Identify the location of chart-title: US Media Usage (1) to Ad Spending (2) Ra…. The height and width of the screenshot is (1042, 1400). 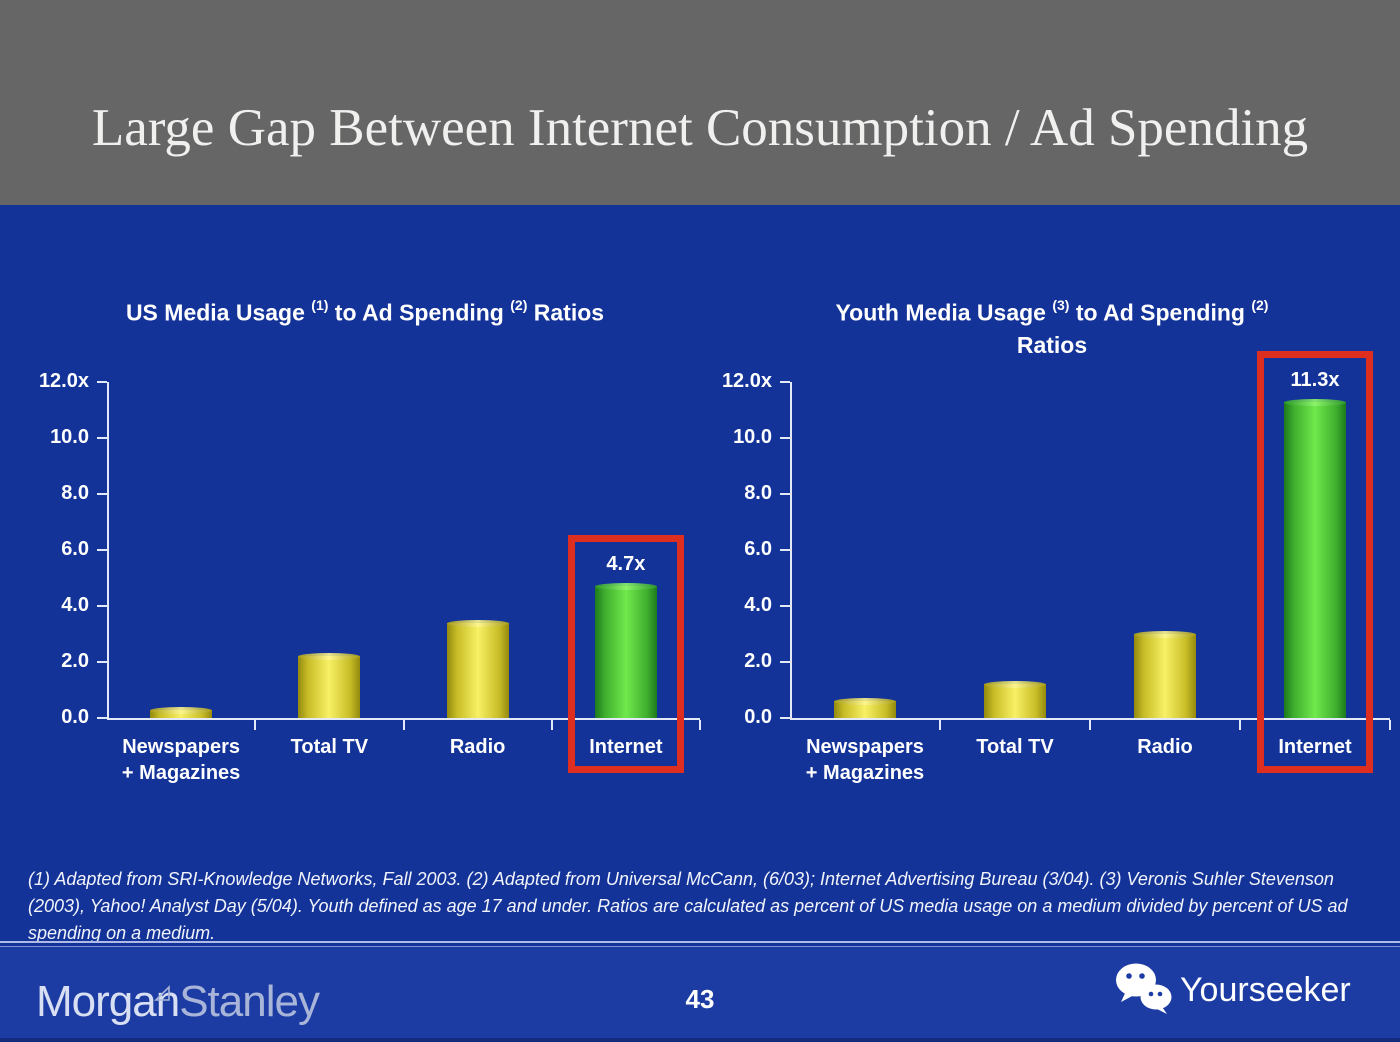
(365, 310).